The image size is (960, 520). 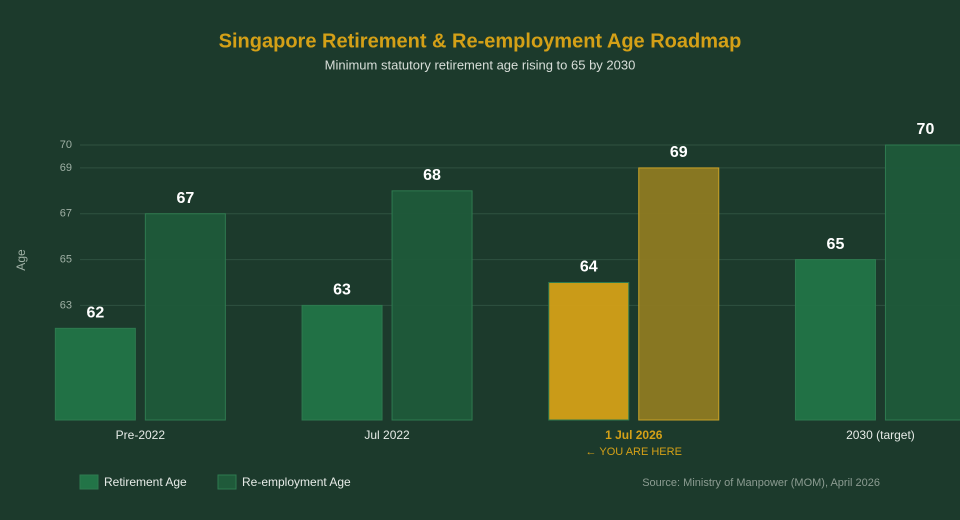 What do you see at coordinates (66, 259) in the screenshot?
I see `y-tick-label: 65` at bounding box center [66, 259].